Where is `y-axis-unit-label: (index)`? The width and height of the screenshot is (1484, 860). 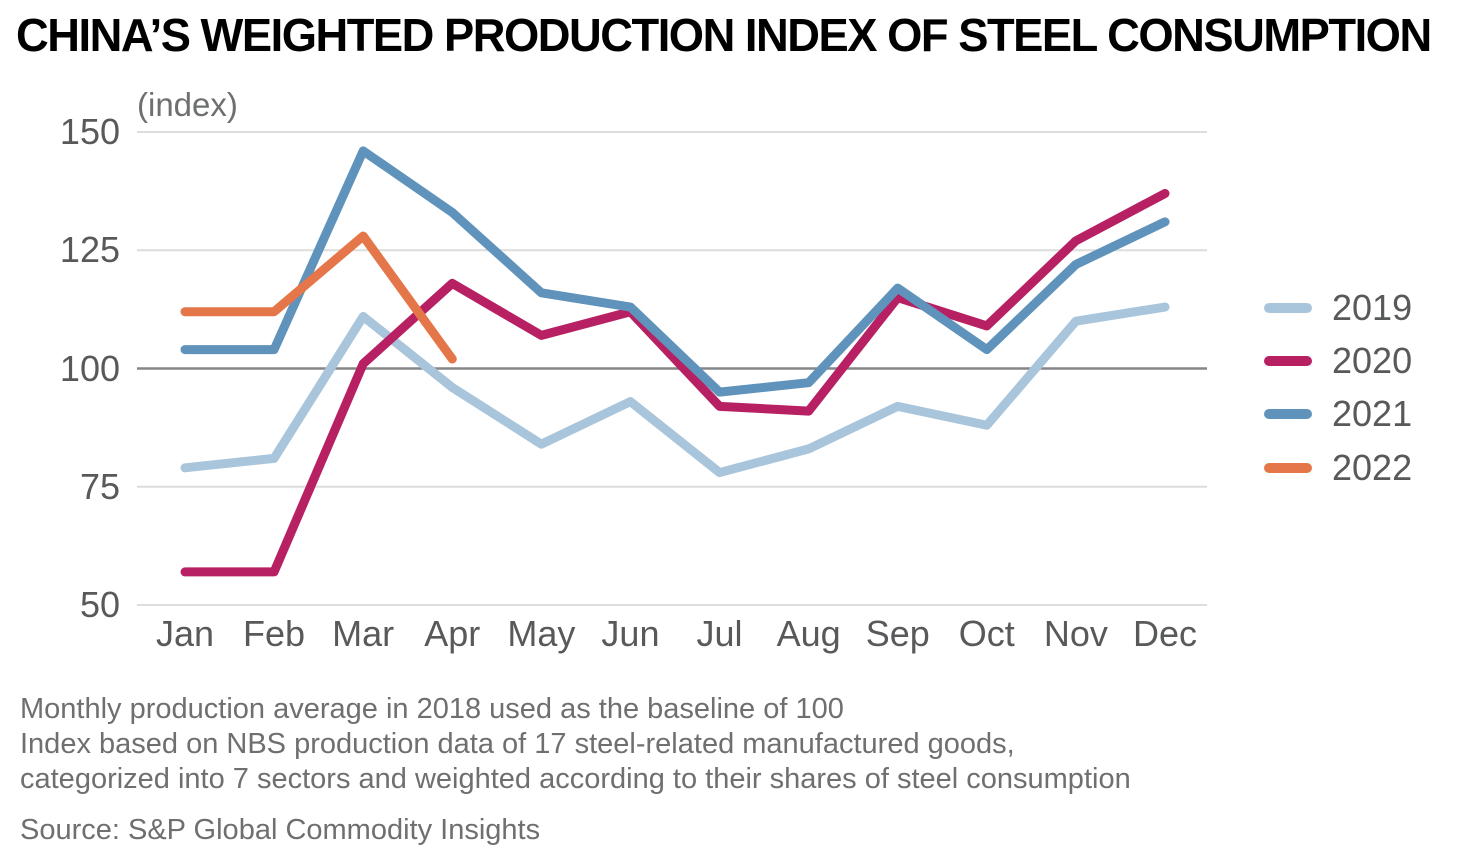 y-axis-unit-label: (index) is located at coordinates (187, 104).